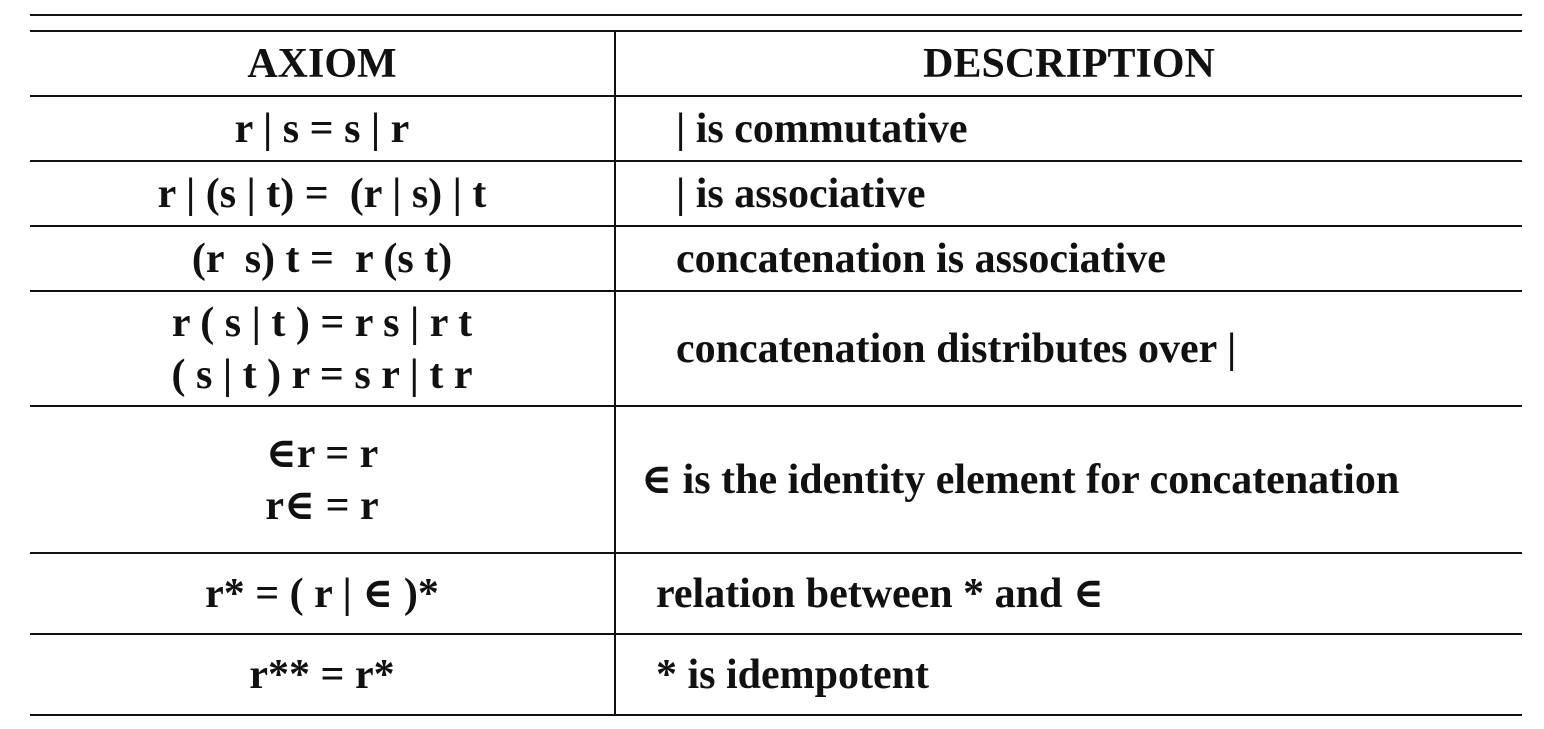  I want to click on axiom-cell: (r s) t = r (s t), so click(323, 259).